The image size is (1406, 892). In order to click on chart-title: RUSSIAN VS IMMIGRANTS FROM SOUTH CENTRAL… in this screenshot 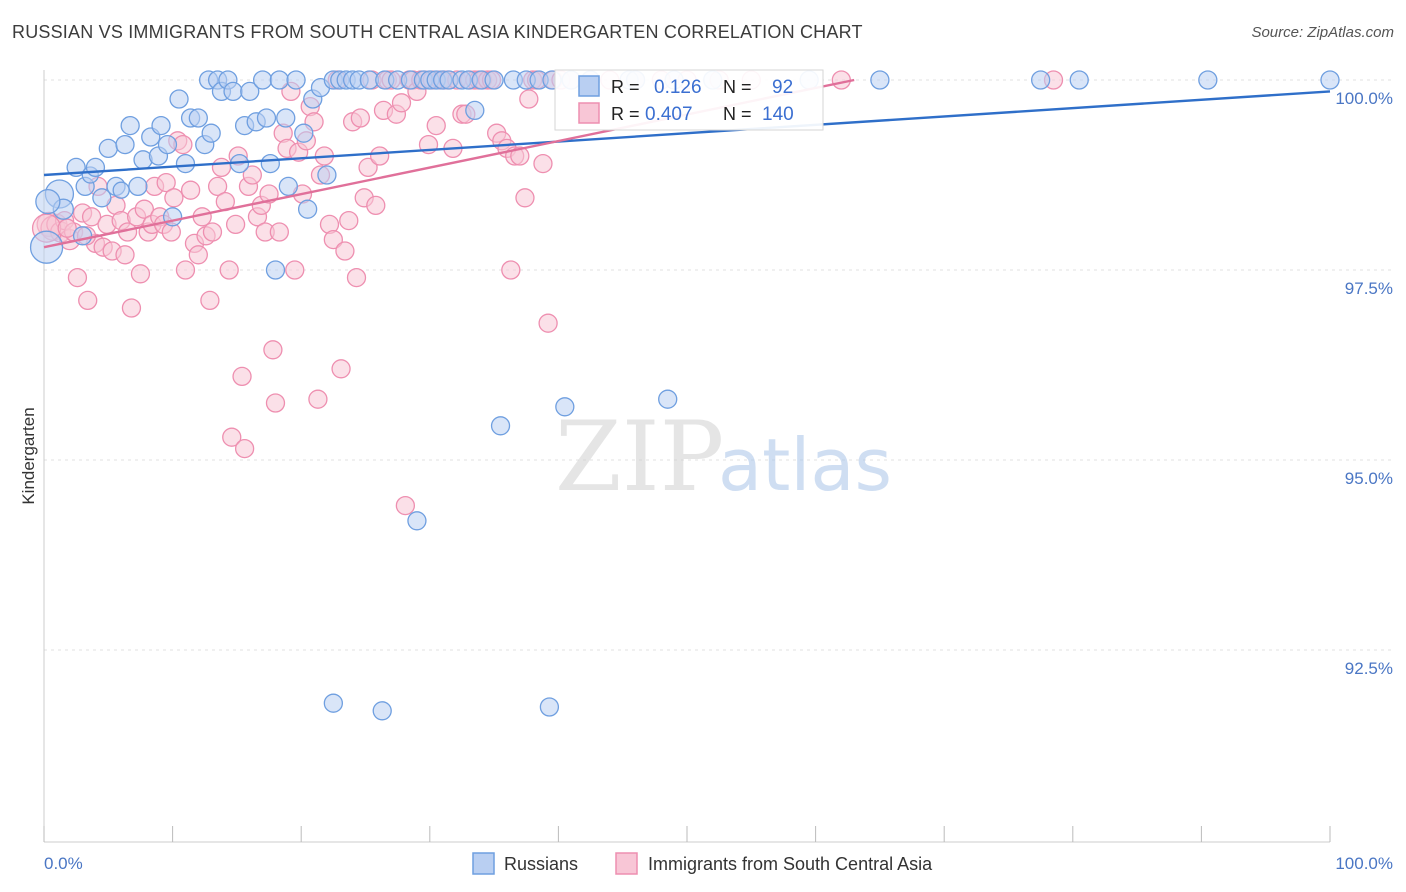, I will do `click(437, 32)`.